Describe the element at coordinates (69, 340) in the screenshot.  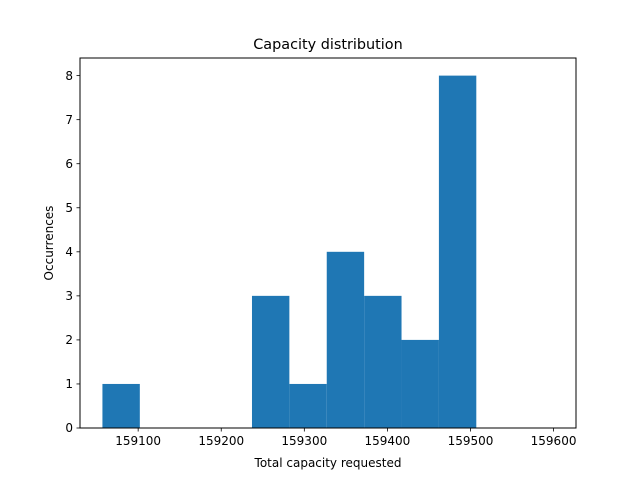
I see `y-tick-label: 2` at that location.